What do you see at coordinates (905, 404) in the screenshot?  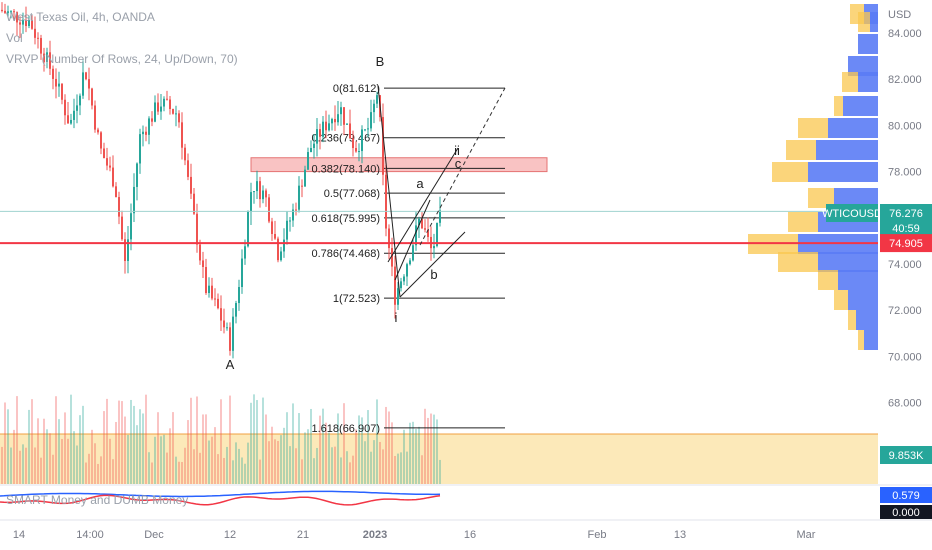 I see `price-tick-7: 68.000` at bounding box center [905, 404].